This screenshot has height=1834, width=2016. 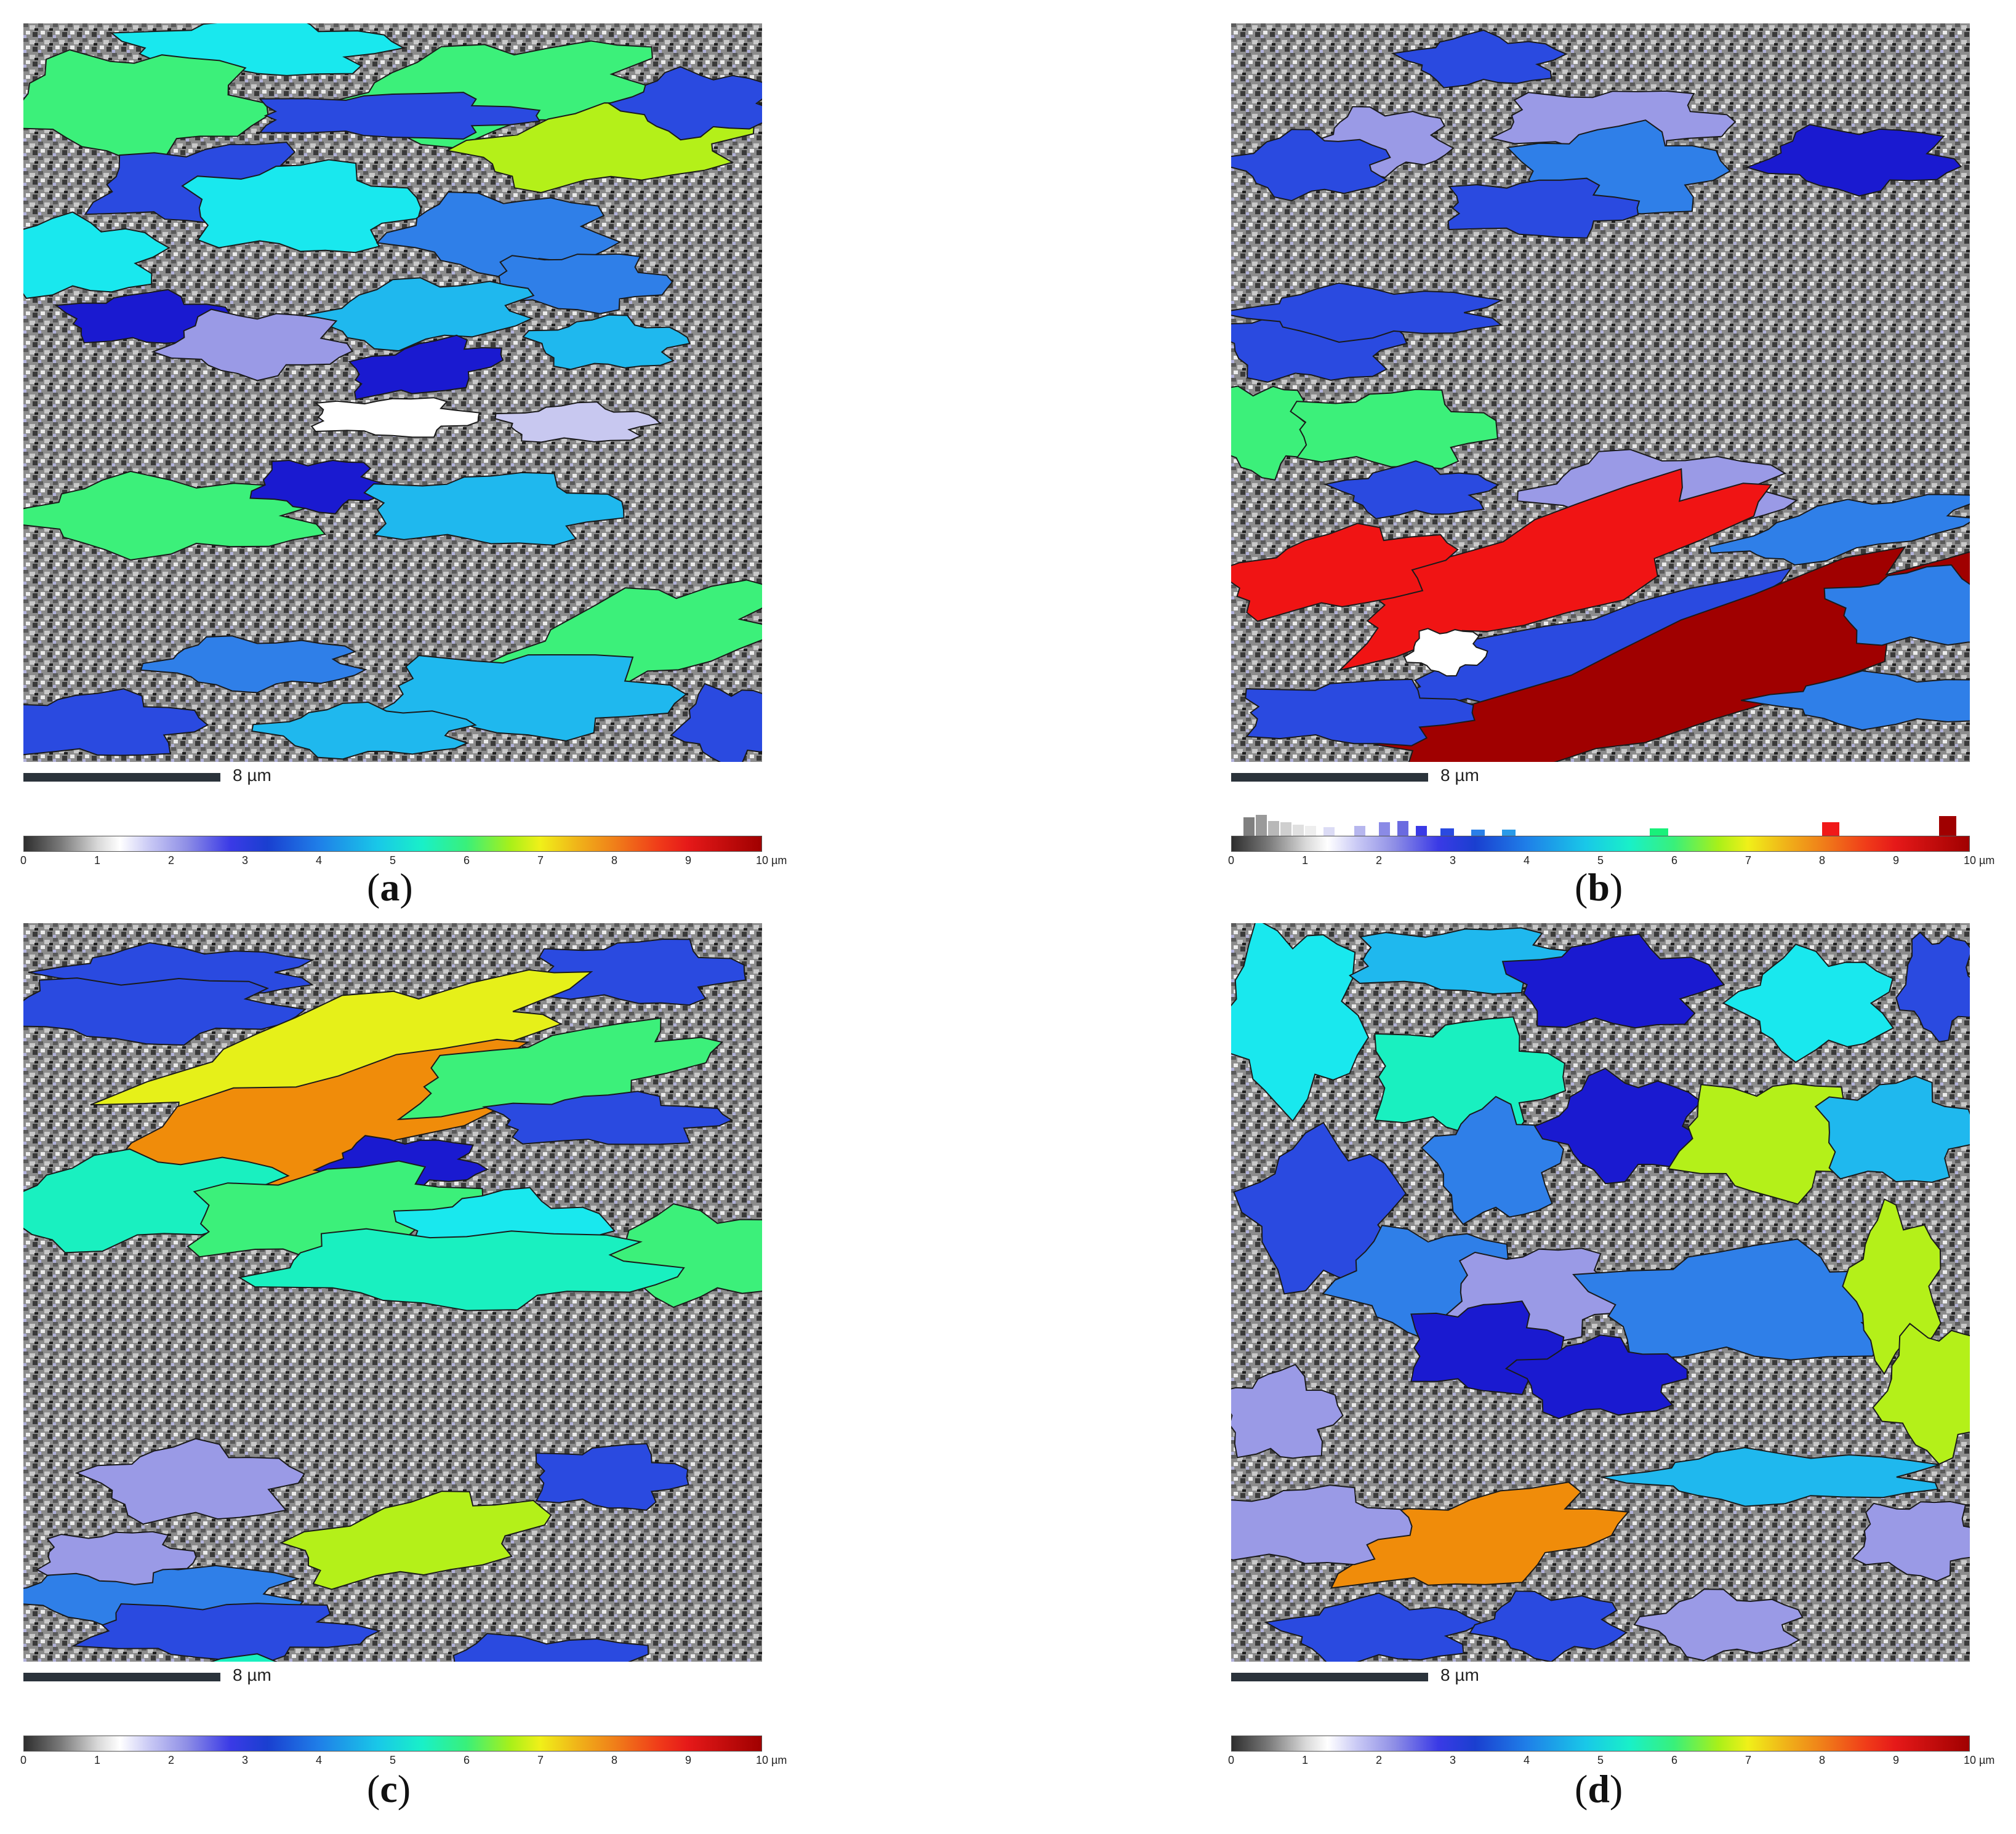 What do you see at coordinates (392, 392) in the screenshot?
I see `grain-map-a` at bounding box center [392, 392].